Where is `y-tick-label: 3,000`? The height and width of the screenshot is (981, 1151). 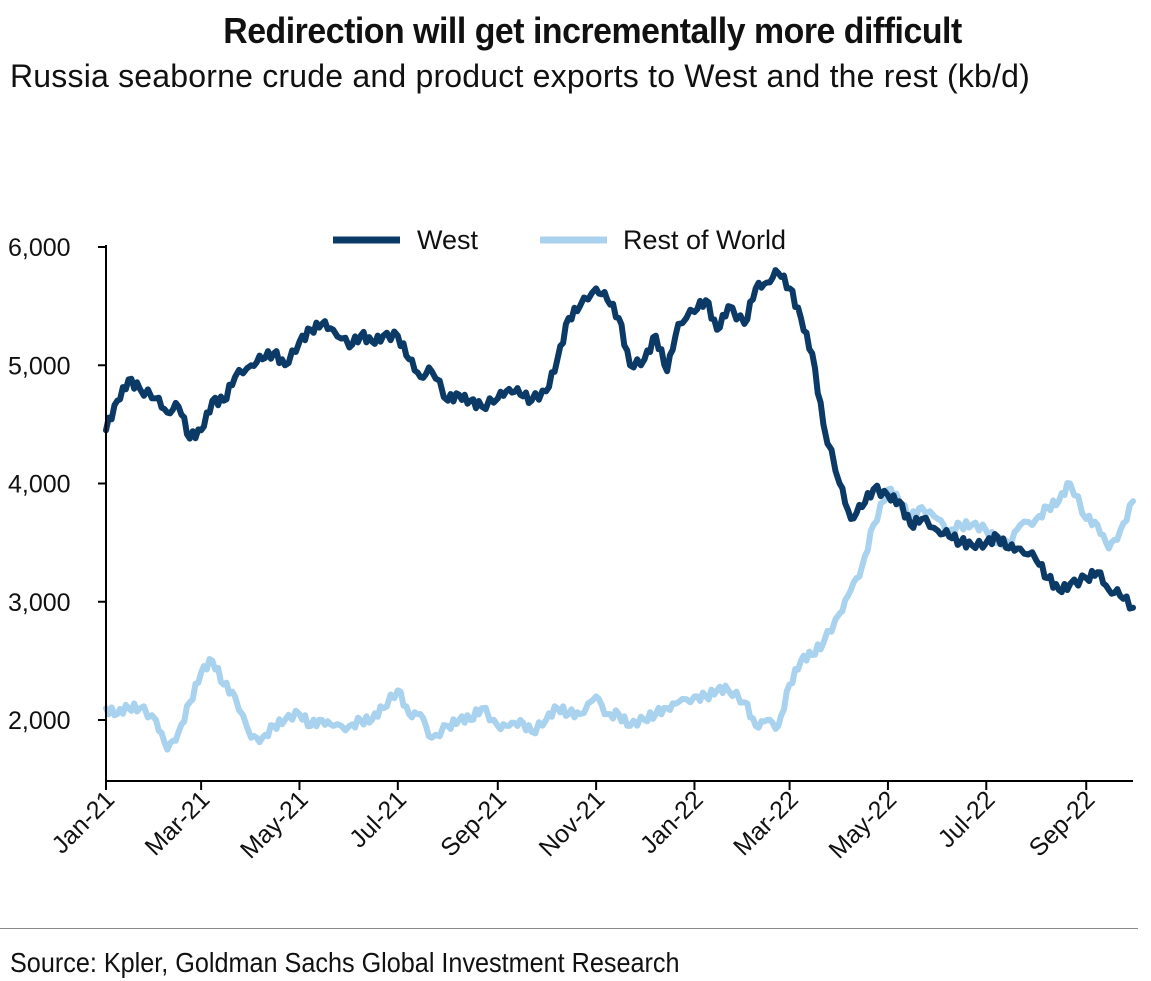 y-tick-label: 3,000 is located at coordinates (39, 603).